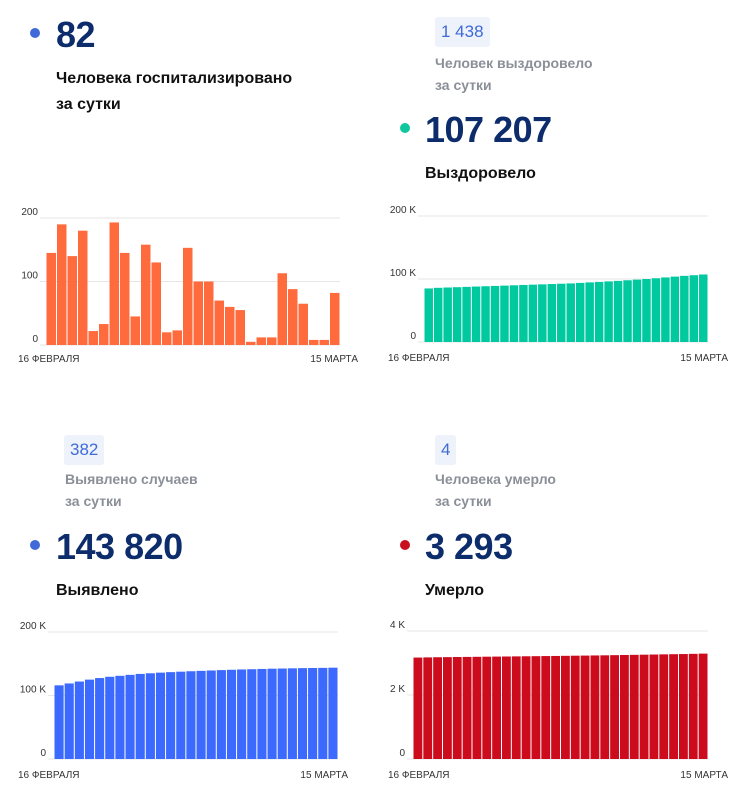  I want to click on deaths-label: Умерло, so click(454, 590).